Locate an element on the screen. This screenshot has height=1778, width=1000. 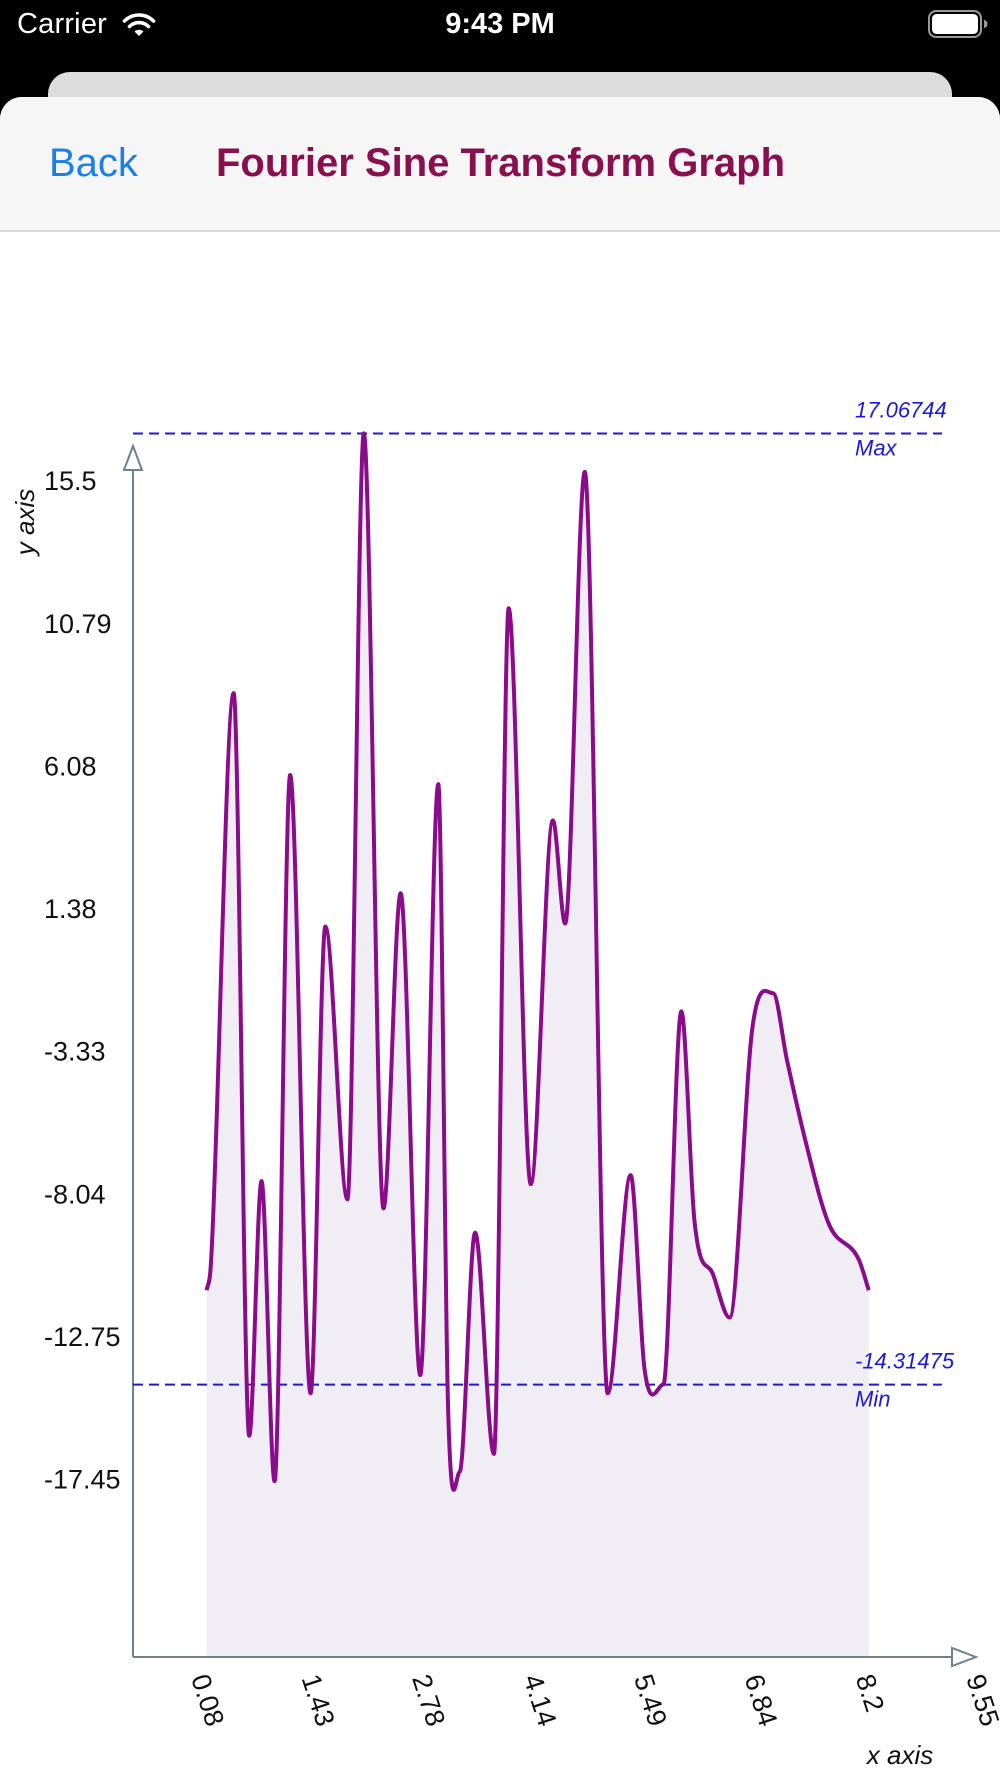
x-tick-label: 8.2 is located at coordinates (870, 1693).